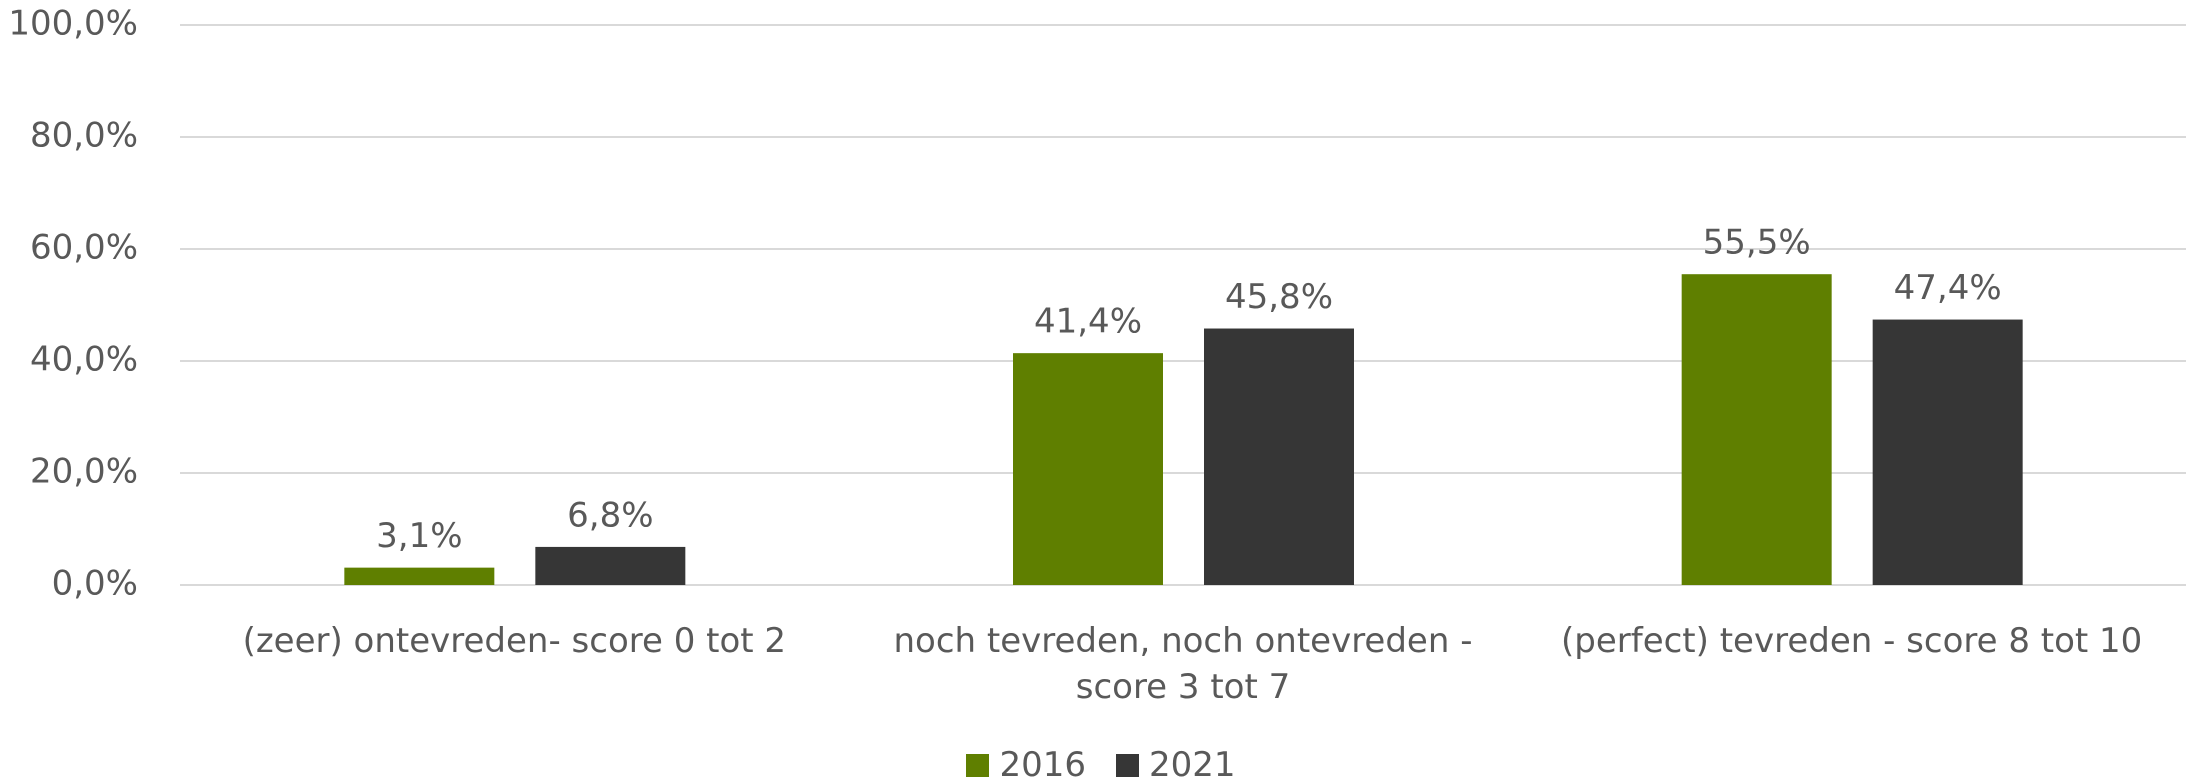 This screenshot has height=783, width=2202. What do you see at coordinates (1279, 297) in the screenshot?
I see `data-label: 45,8%` at bounding box center [1279, 297].